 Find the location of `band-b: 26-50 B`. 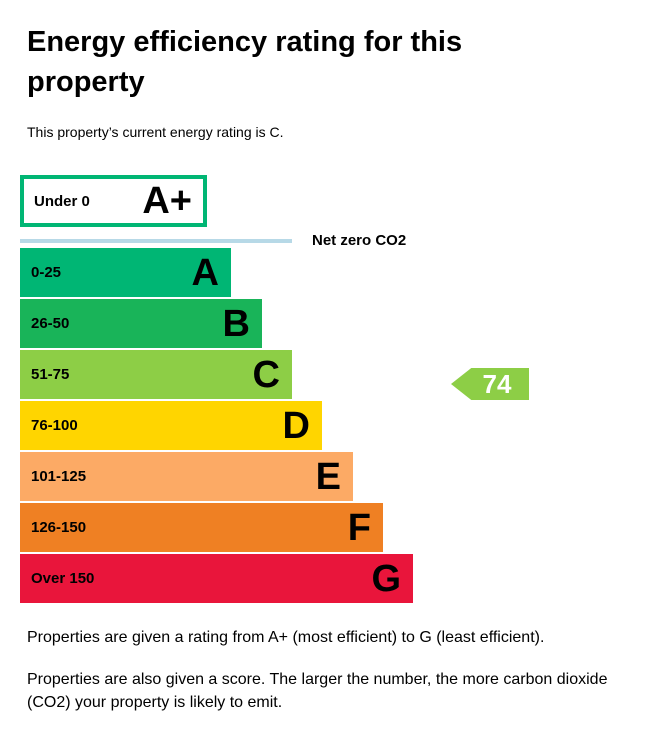

band-b: 26-50 B is located at coordinates (141, 323).